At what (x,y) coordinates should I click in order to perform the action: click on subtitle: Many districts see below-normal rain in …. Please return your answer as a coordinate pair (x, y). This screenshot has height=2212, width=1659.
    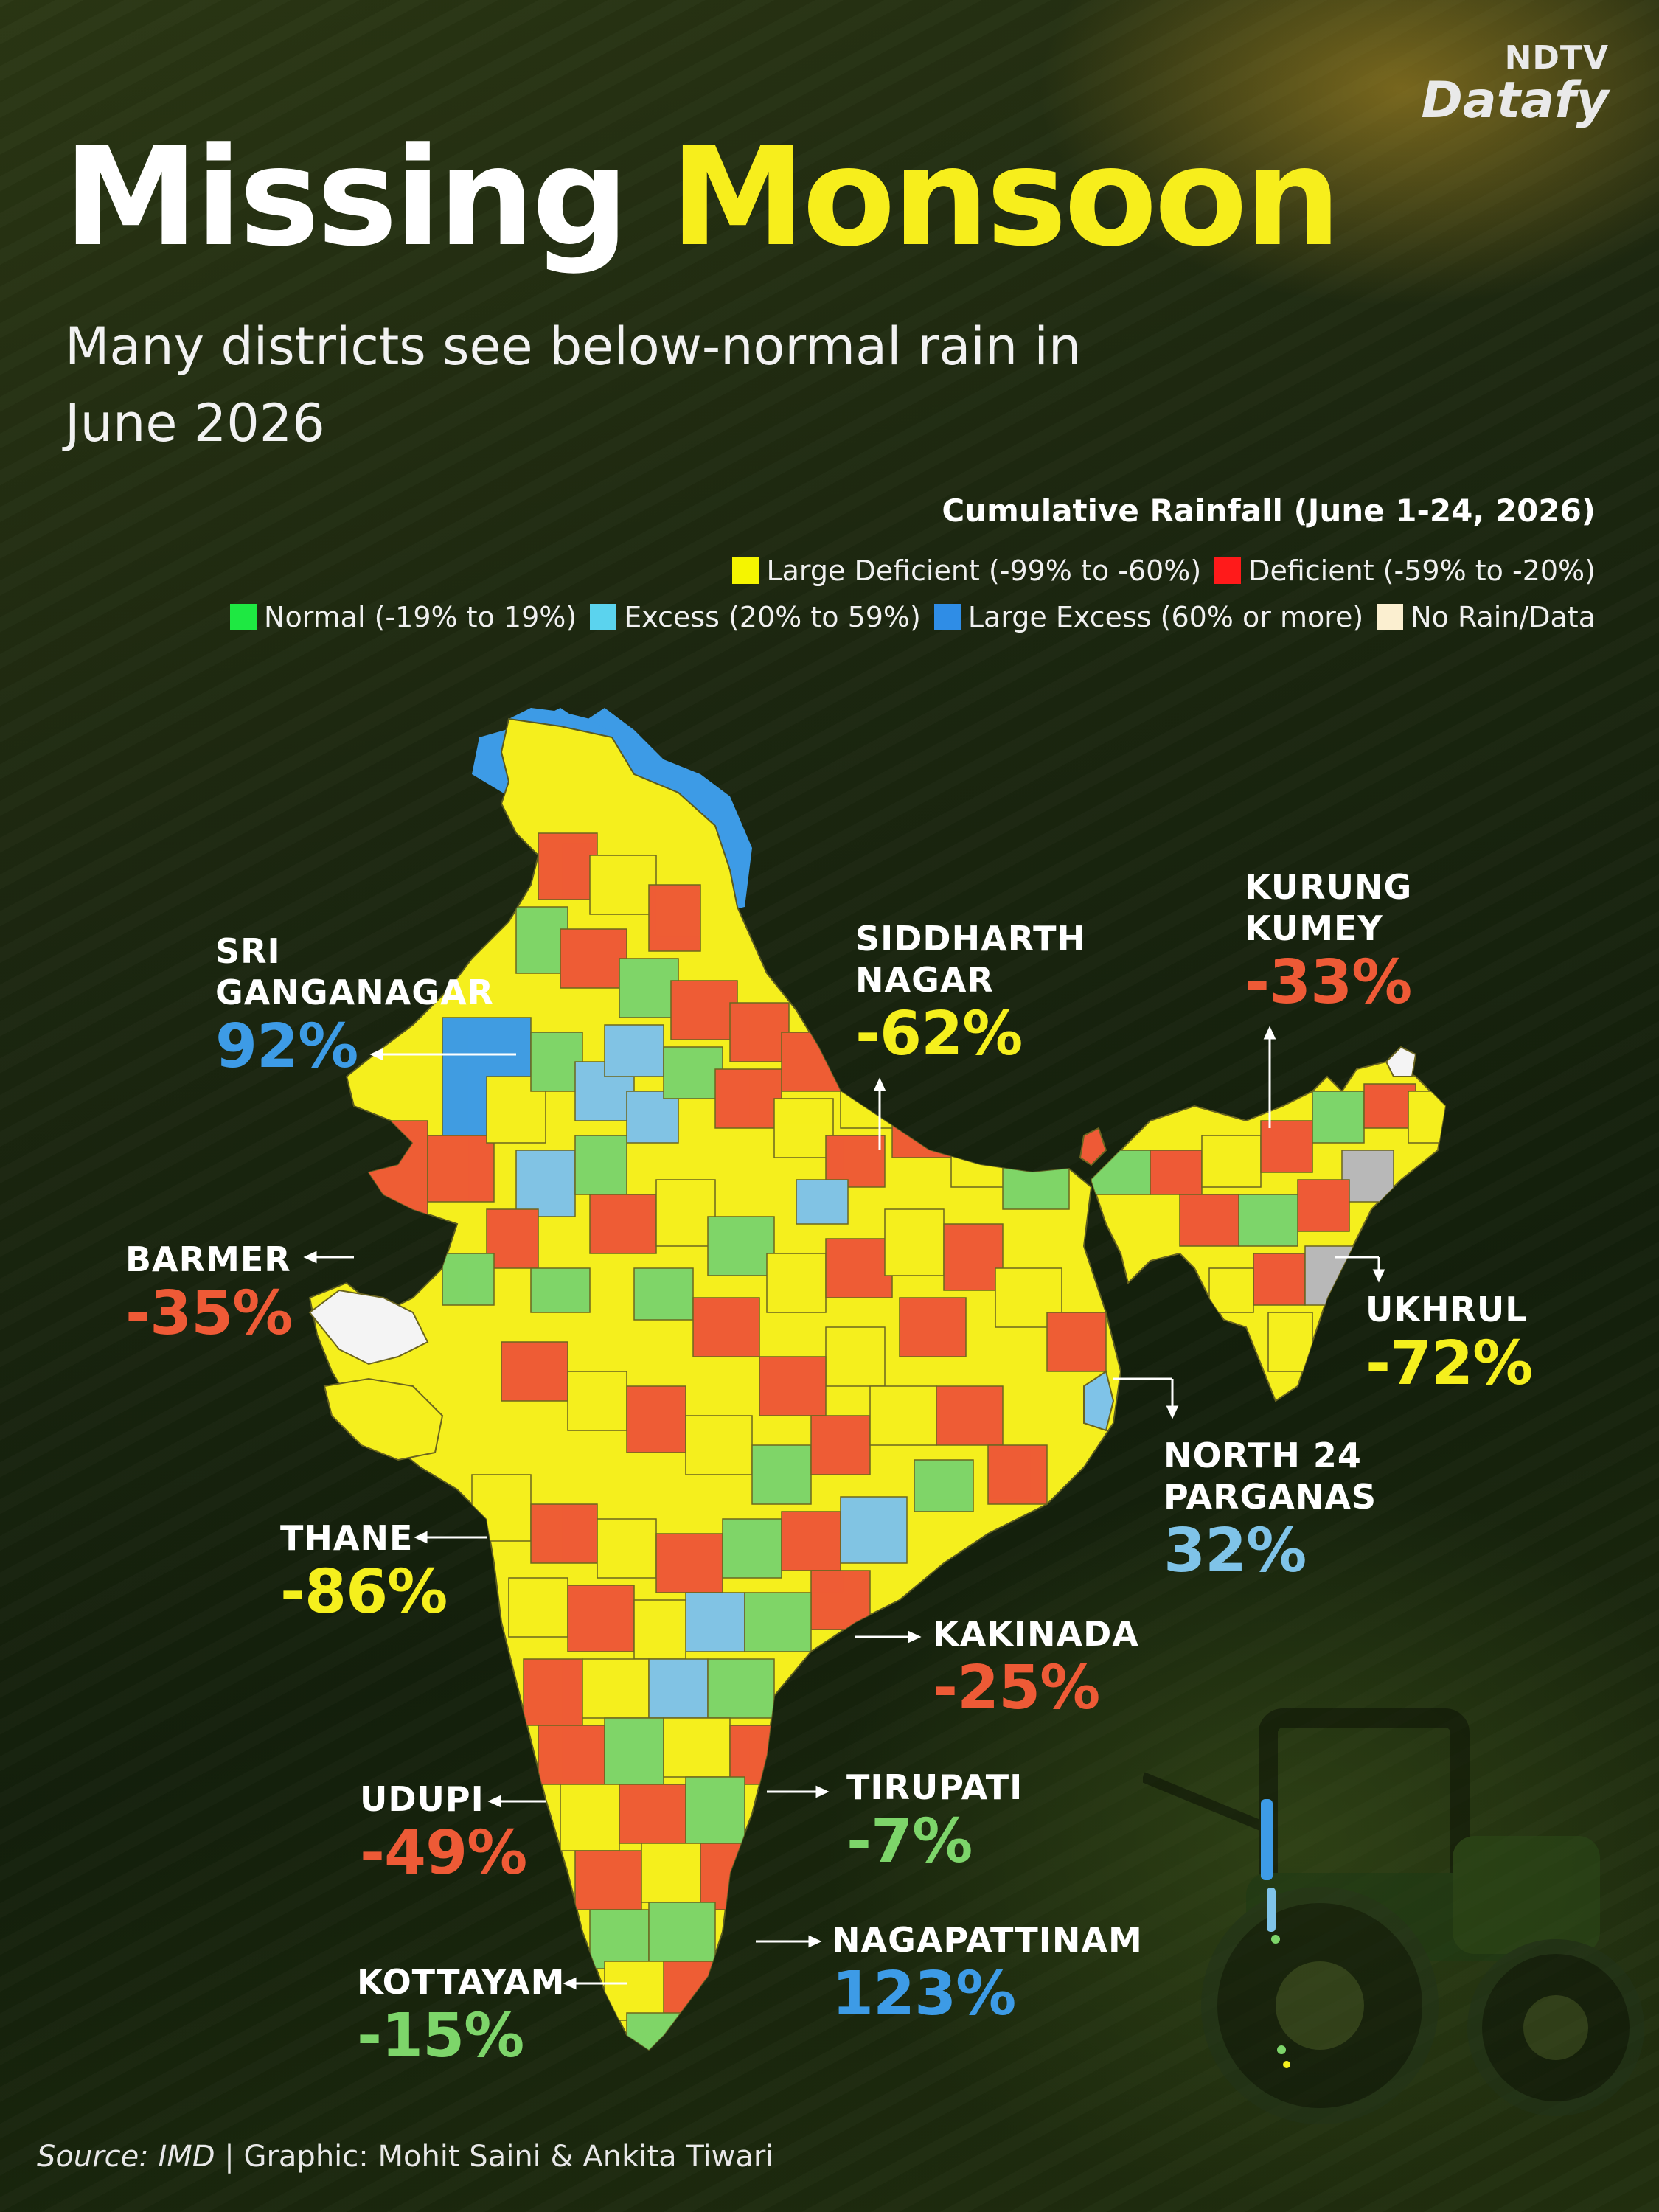
    Looking at the image, I should click on (573, 384).